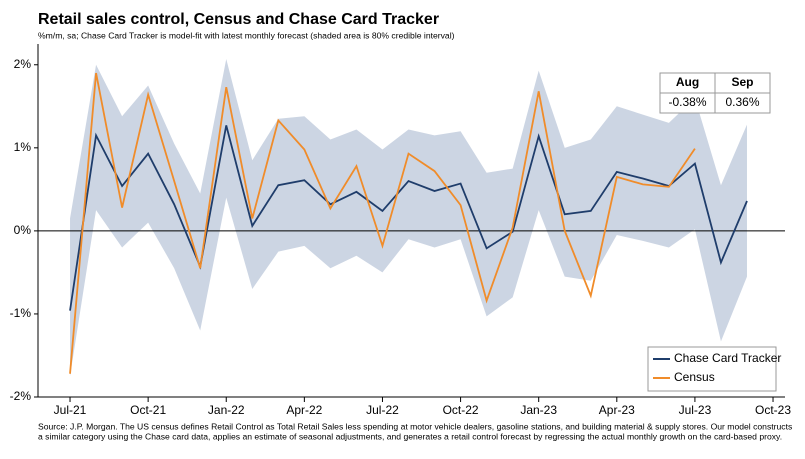  What do you see at coordinates (23, 230) in the screenshot?
I see `y-tick-label: 0%` at bounding box center [23, 230].